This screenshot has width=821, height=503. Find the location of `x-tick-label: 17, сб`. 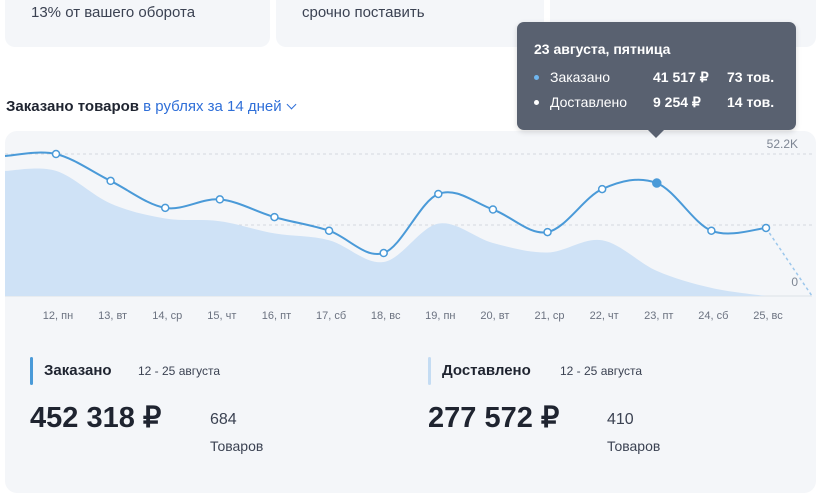

x-tick-label: 17, сб is located at coordinates (331, 316).